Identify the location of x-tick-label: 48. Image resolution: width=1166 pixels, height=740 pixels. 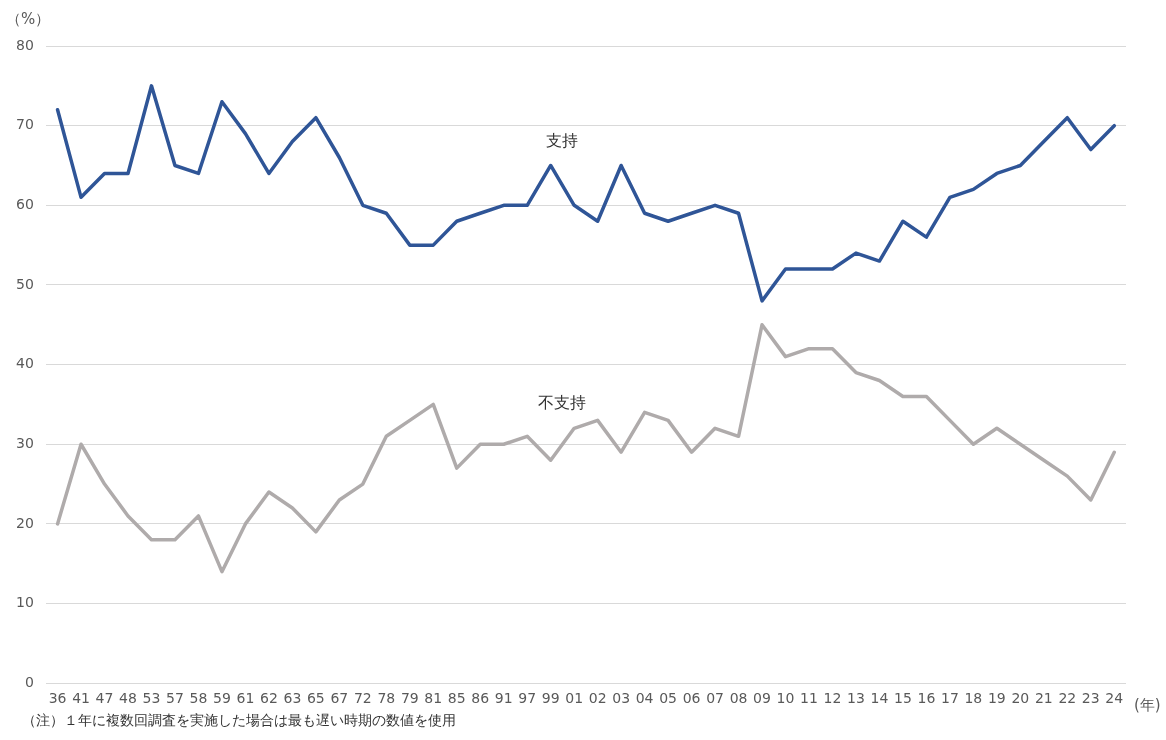
(128, 698).